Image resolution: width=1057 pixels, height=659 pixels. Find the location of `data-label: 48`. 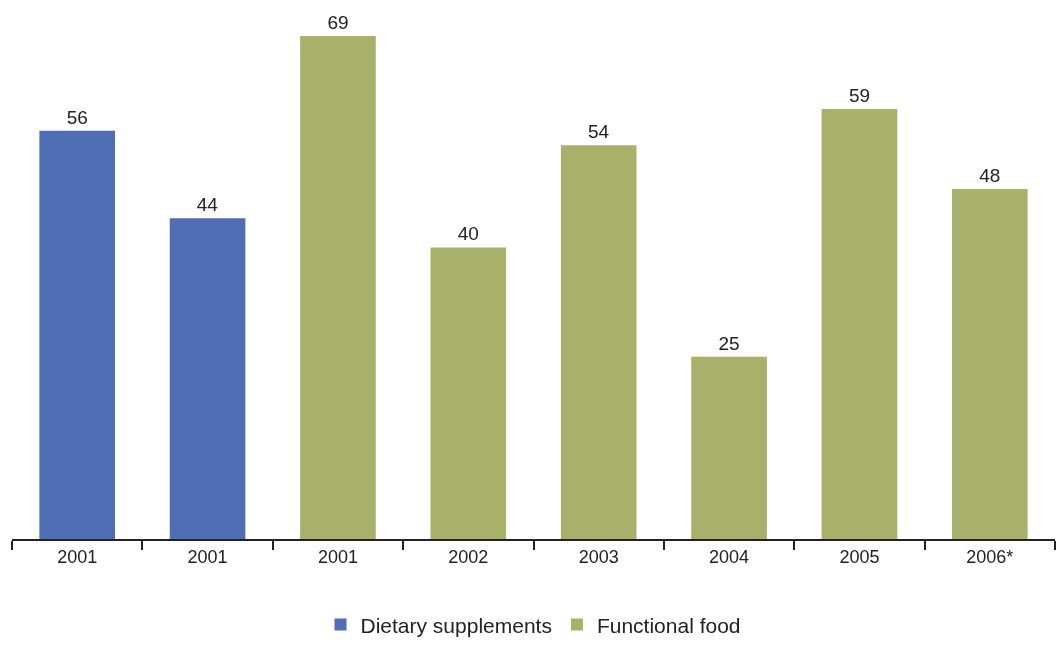

data-label: 48 is located at coordinates (990, 176).